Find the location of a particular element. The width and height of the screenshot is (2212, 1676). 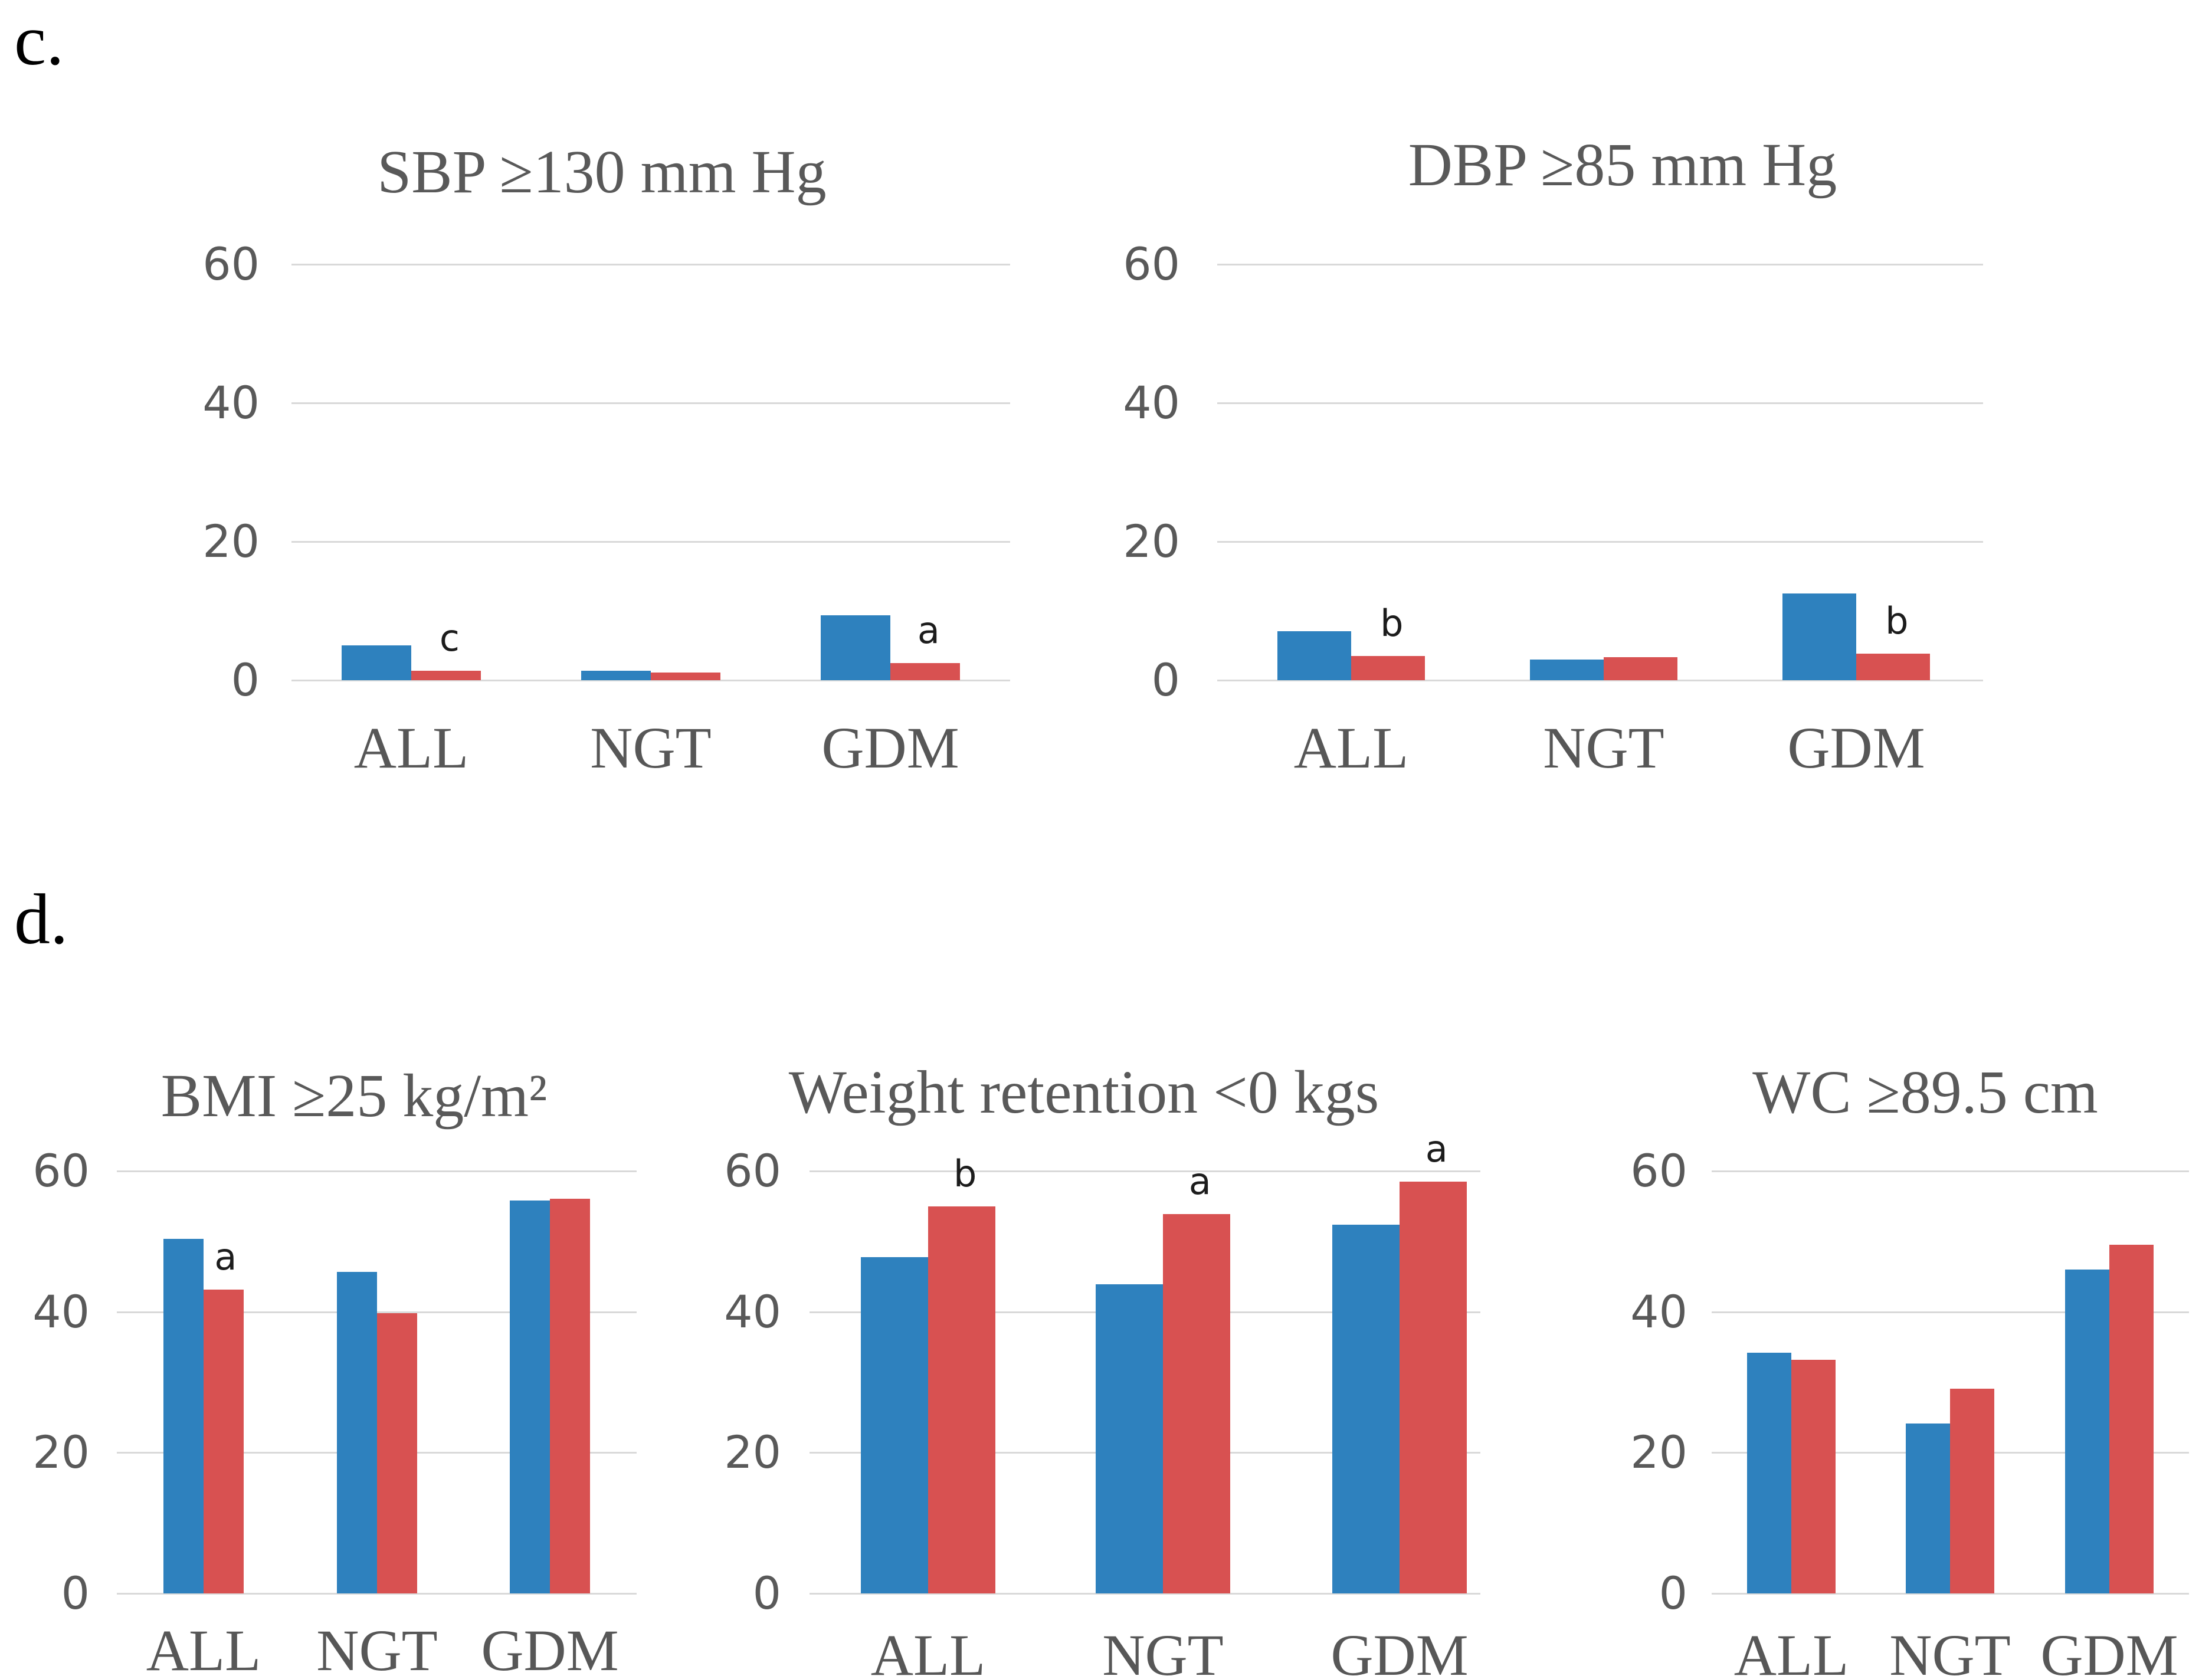

chart-title-wc: WC ≥89.5 cm is located at coordinates (1925, 1092).